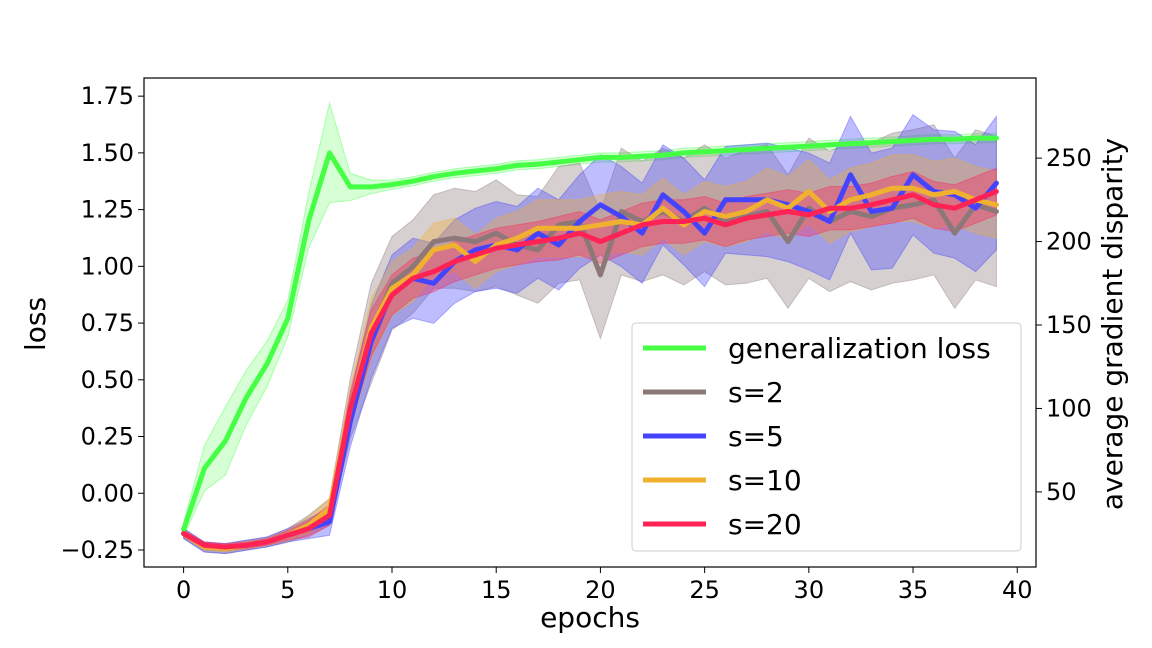  What do you see at coordinates (1069, 242) in the screenshot?
I see `right-y-tick-label: 200` at bounding box center [1069, 242].